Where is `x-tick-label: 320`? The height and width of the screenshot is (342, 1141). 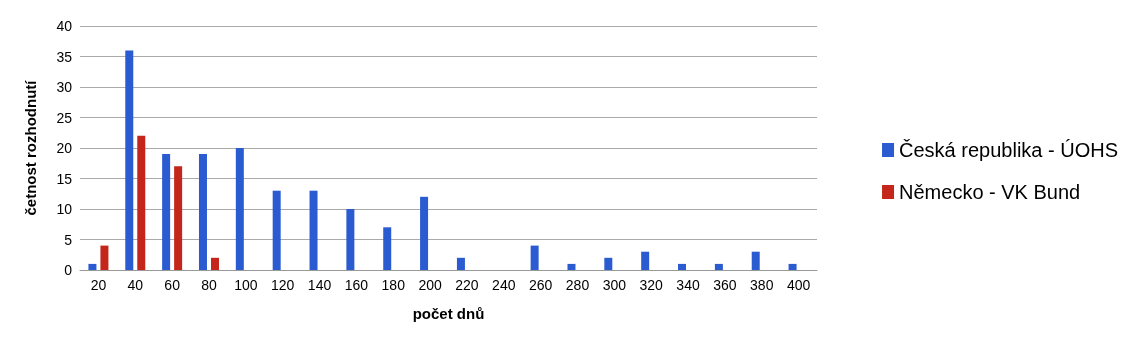
x-tick-label: 320 is located at coordinates (651, 285).